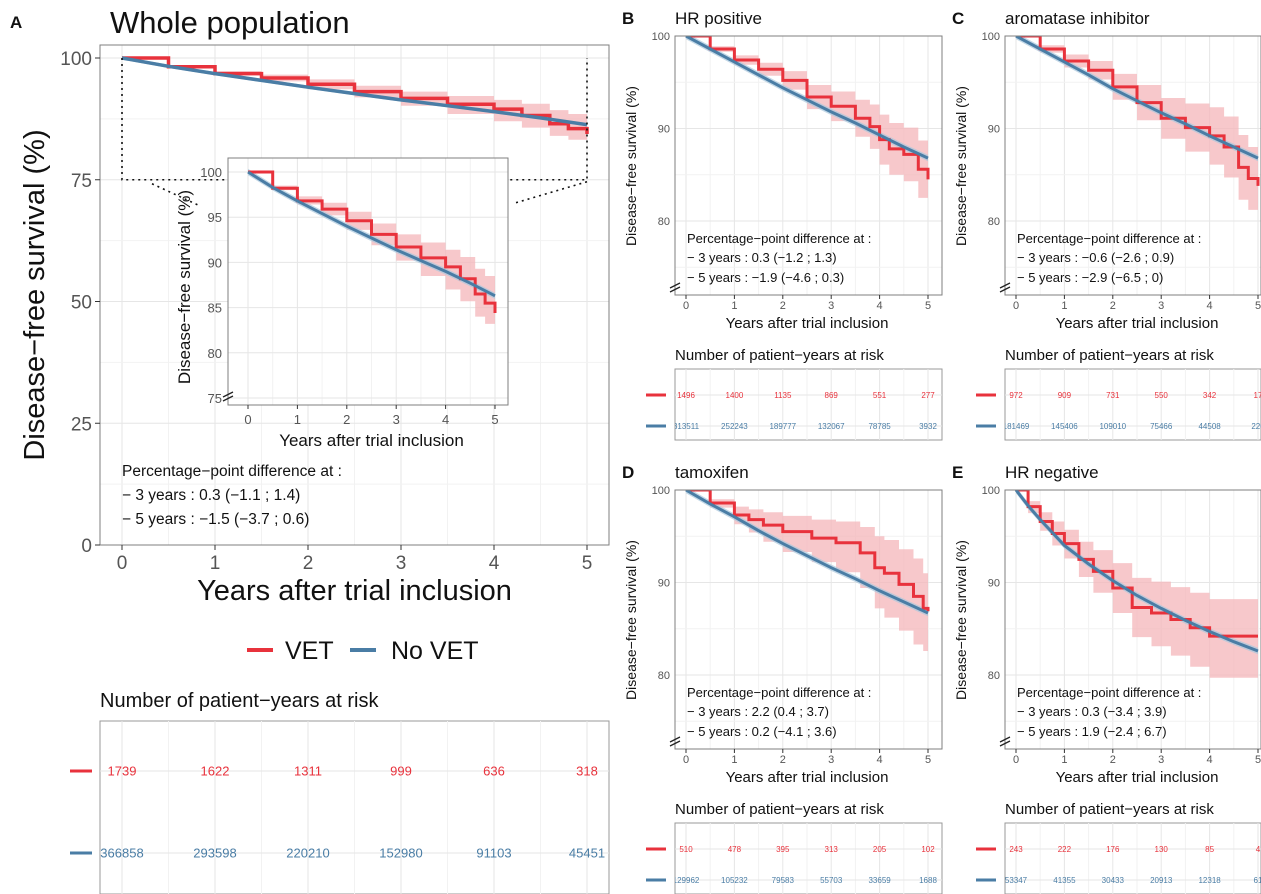  I want to click on panel-title: tamoxifen, so click(712, 472).